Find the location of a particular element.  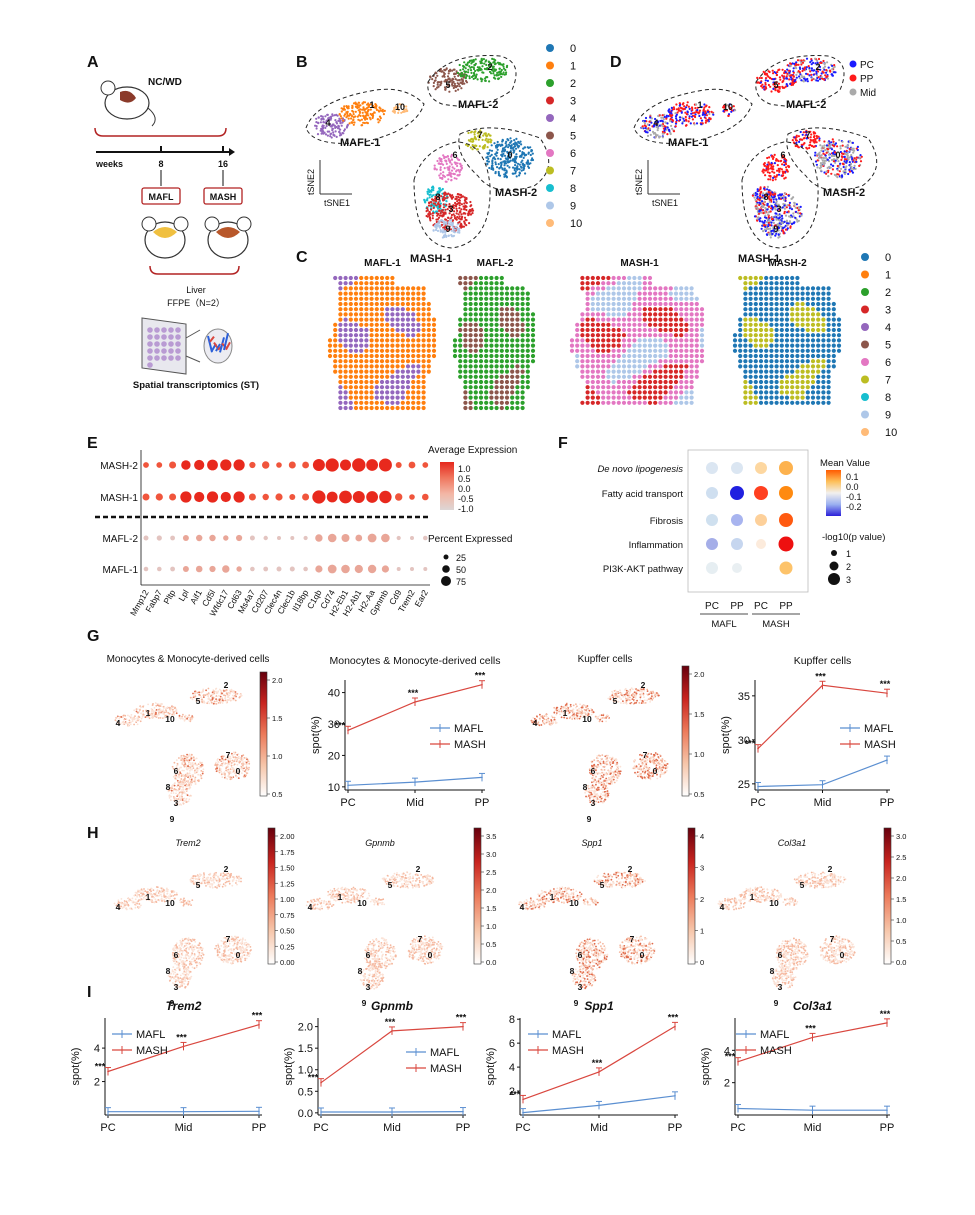

cluster-number: 10 is located at coordinates (728, 107).